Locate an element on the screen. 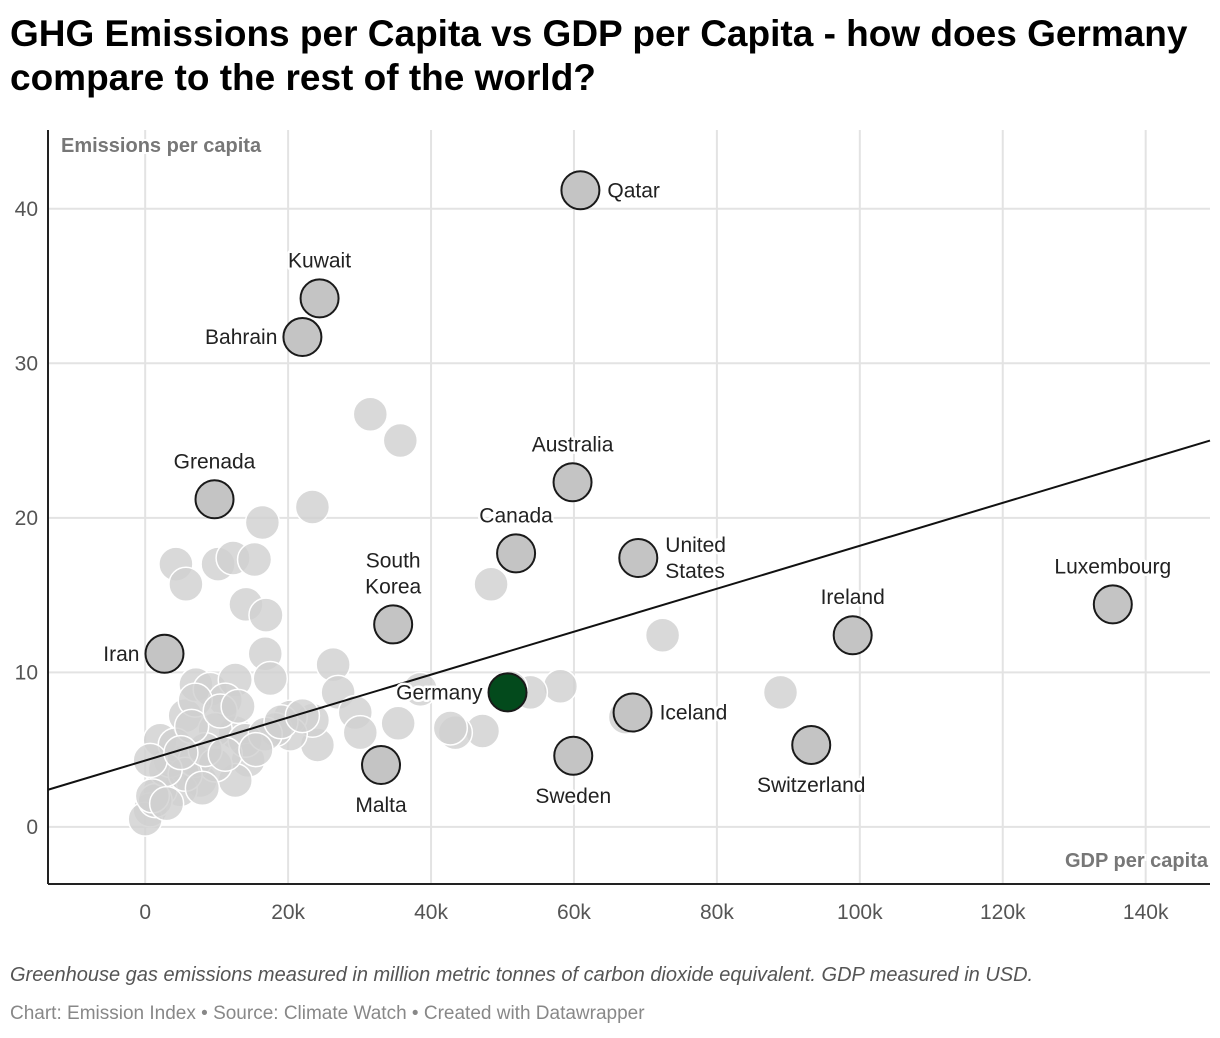 Image resolution: width=1220 pixels, height=1038 pixels. data-point-luxembourg is located at coordinates (1112, 604).